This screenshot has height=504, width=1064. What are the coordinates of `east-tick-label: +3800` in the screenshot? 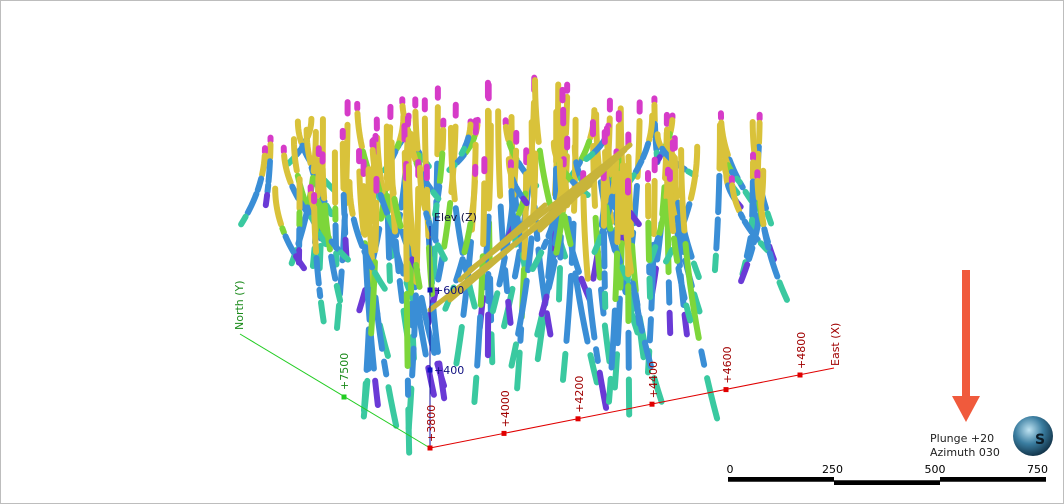 It's located at (431, 423).